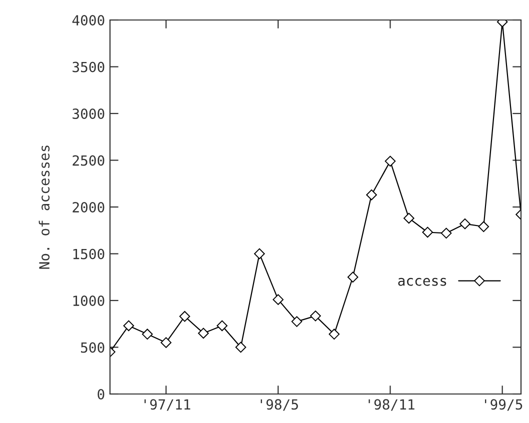 The width and height of the screenshot is (529, 423). I want to click on x-tick-label: '97/11, so click(167, 405).